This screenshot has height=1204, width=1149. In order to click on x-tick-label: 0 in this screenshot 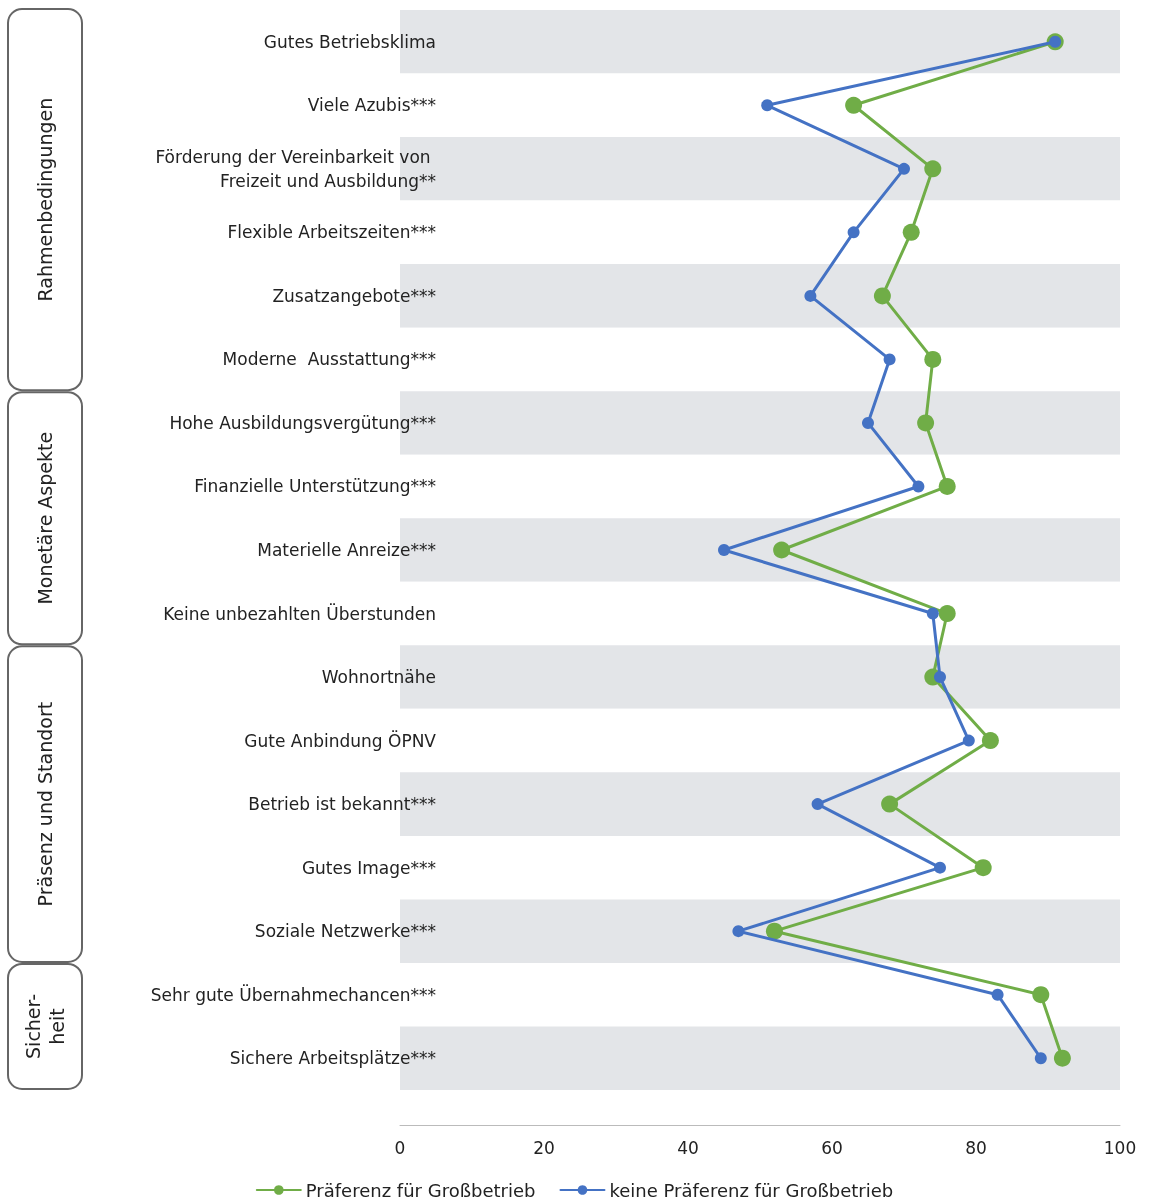, I will do `click(400, 1147)`.